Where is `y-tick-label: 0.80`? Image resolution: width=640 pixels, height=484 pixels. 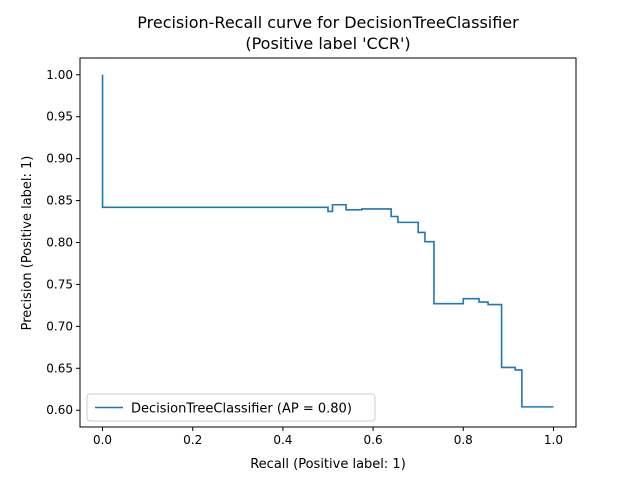
y-tick-label: 0.80 is located at coordinates (59, 243).